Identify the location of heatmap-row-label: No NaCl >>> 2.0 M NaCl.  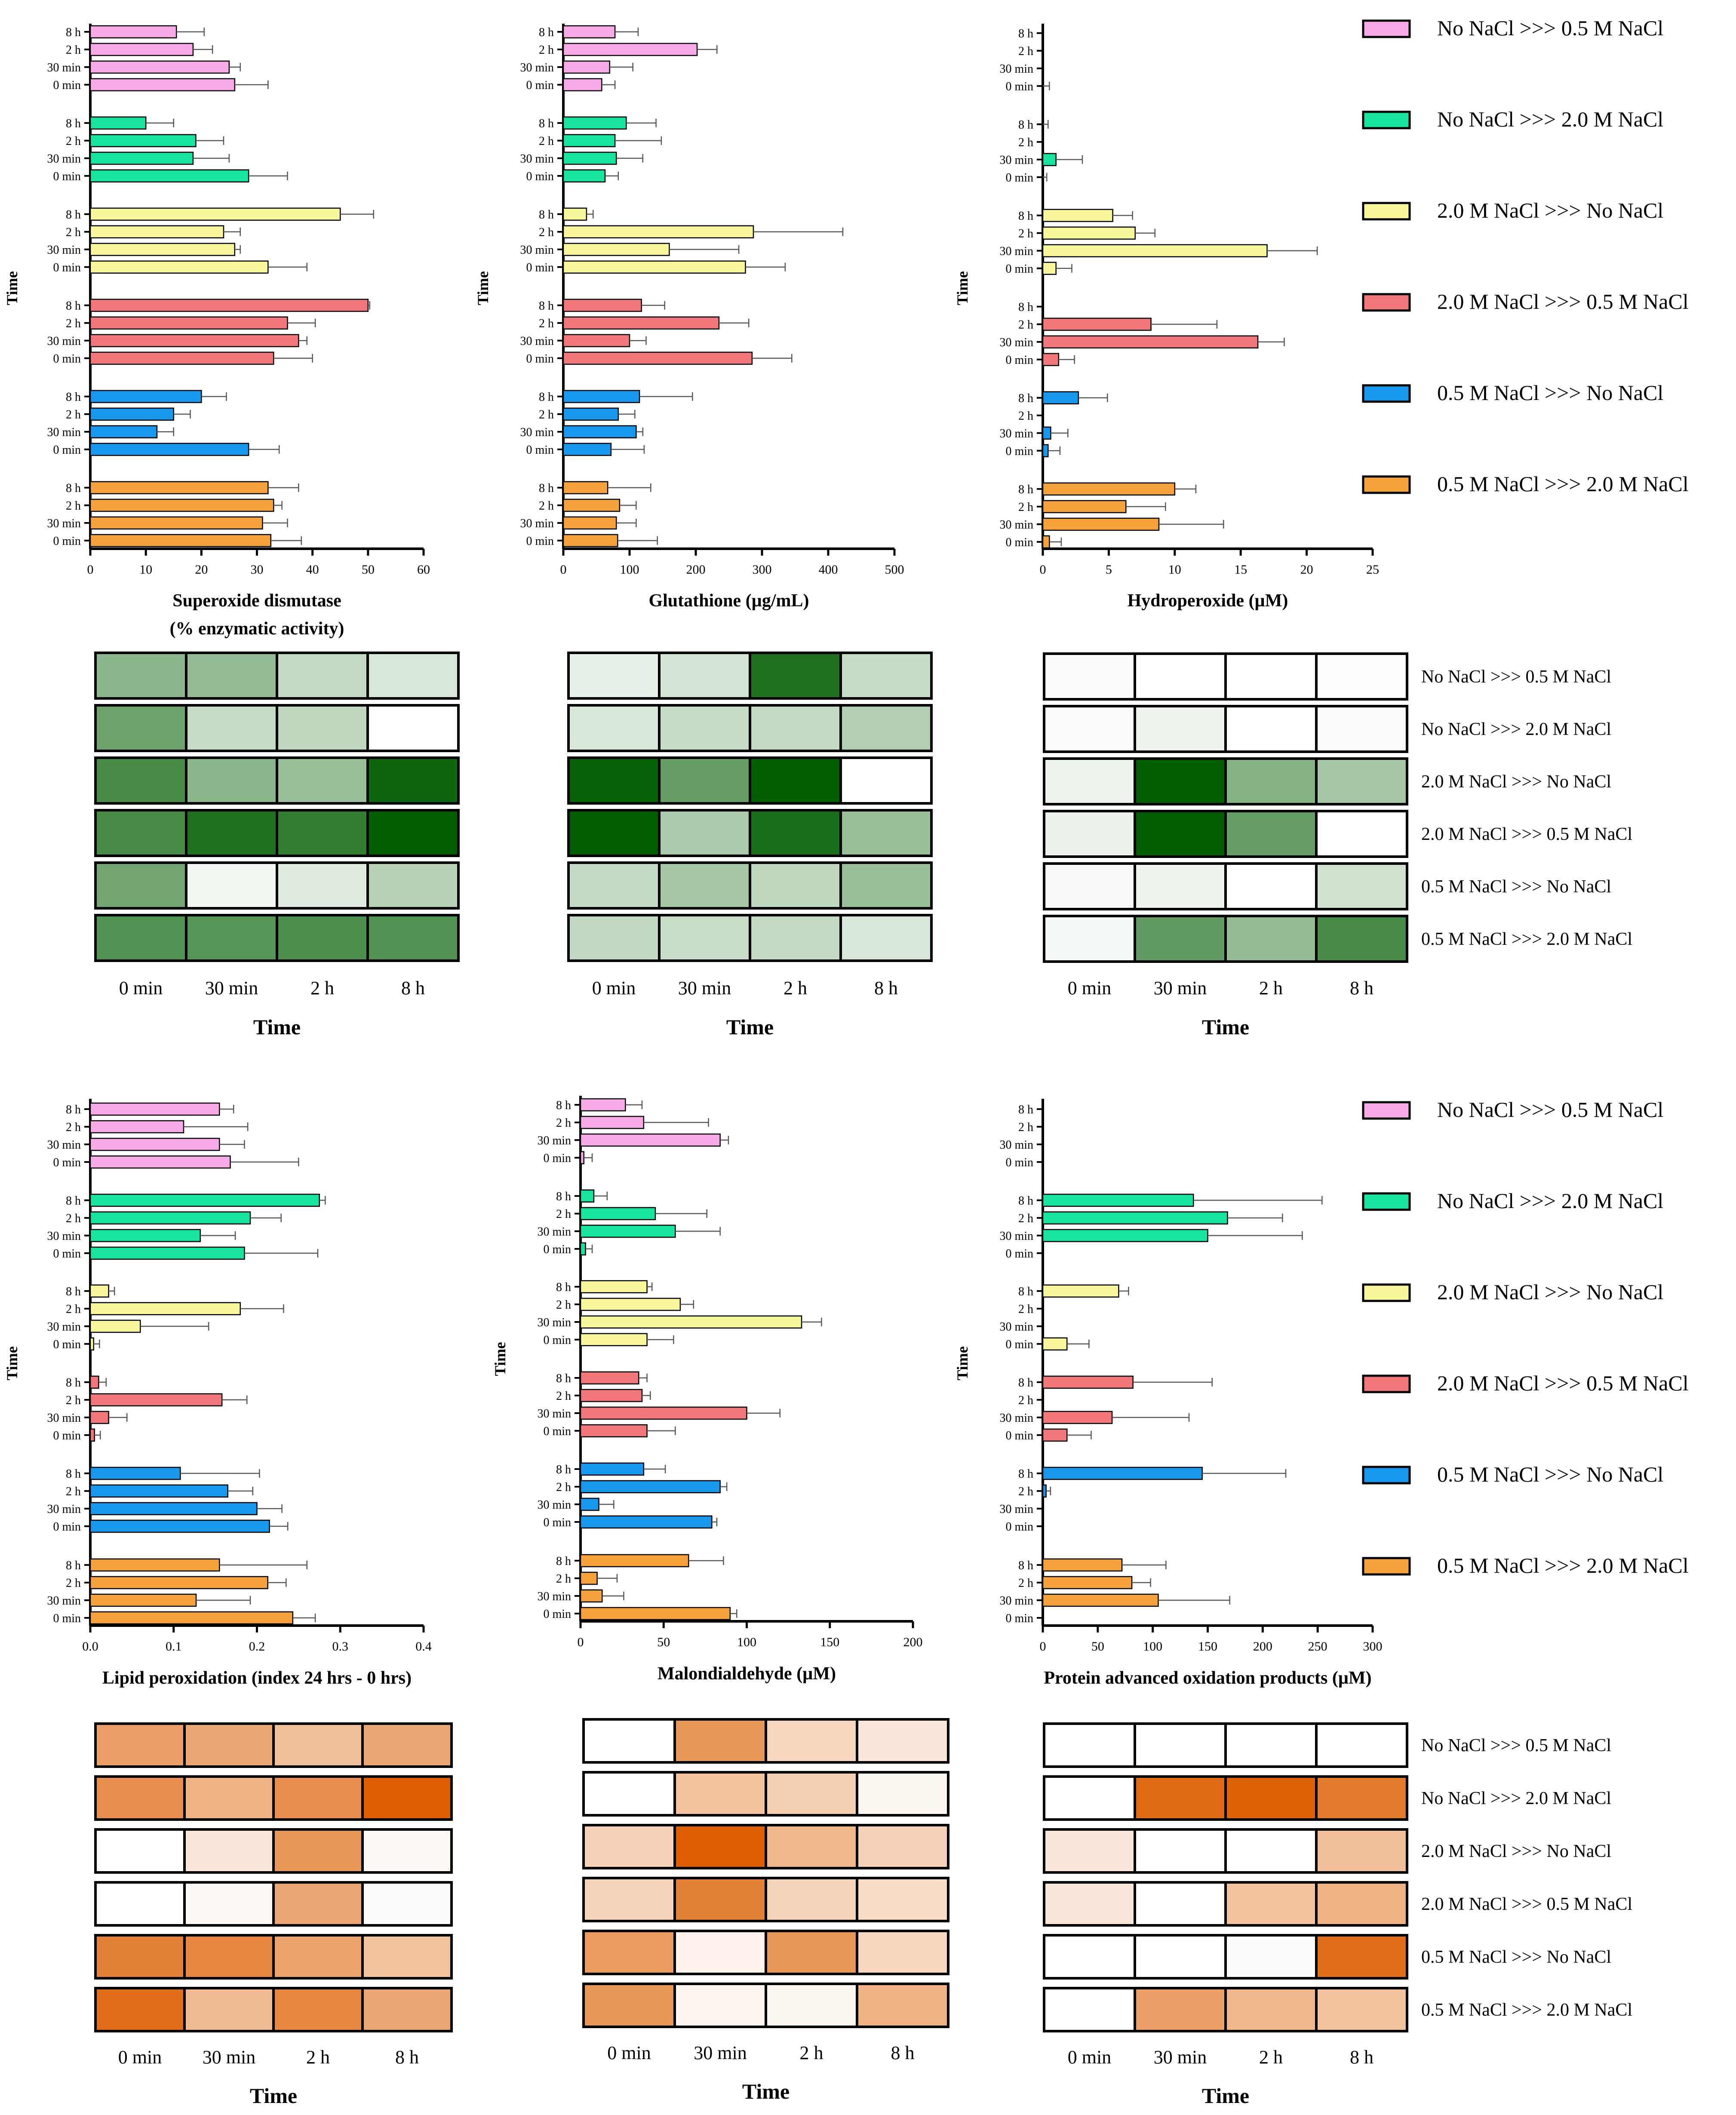
(1516, 729).